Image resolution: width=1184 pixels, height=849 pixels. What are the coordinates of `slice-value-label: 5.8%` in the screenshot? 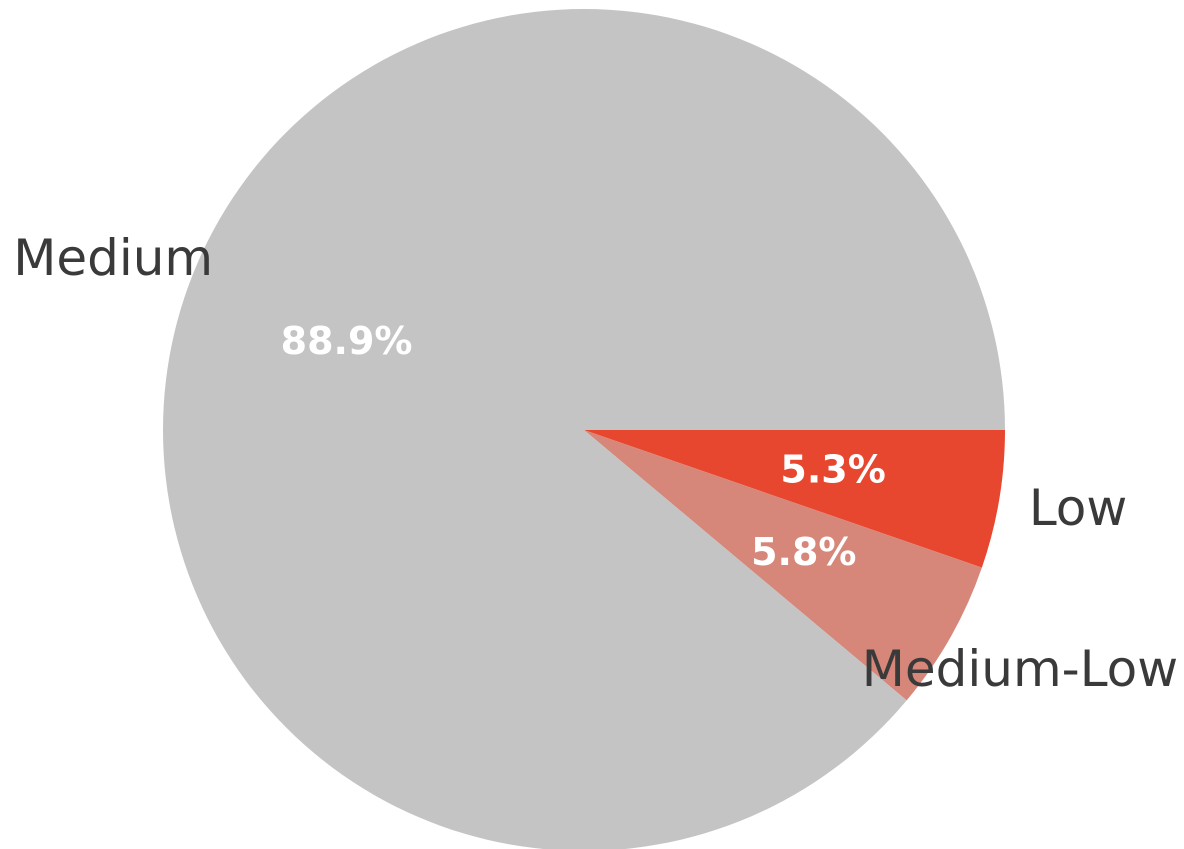 It's located at (803, 552).